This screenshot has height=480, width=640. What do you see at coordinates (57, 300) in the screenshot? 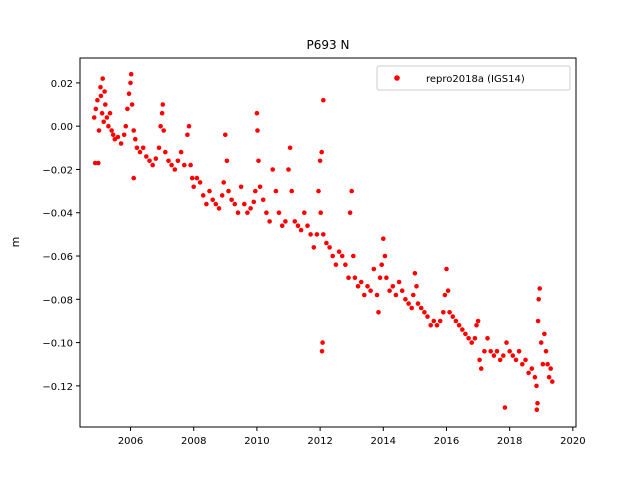
I see `y-tick-label: −0.08` at bounding box center [57, 300].